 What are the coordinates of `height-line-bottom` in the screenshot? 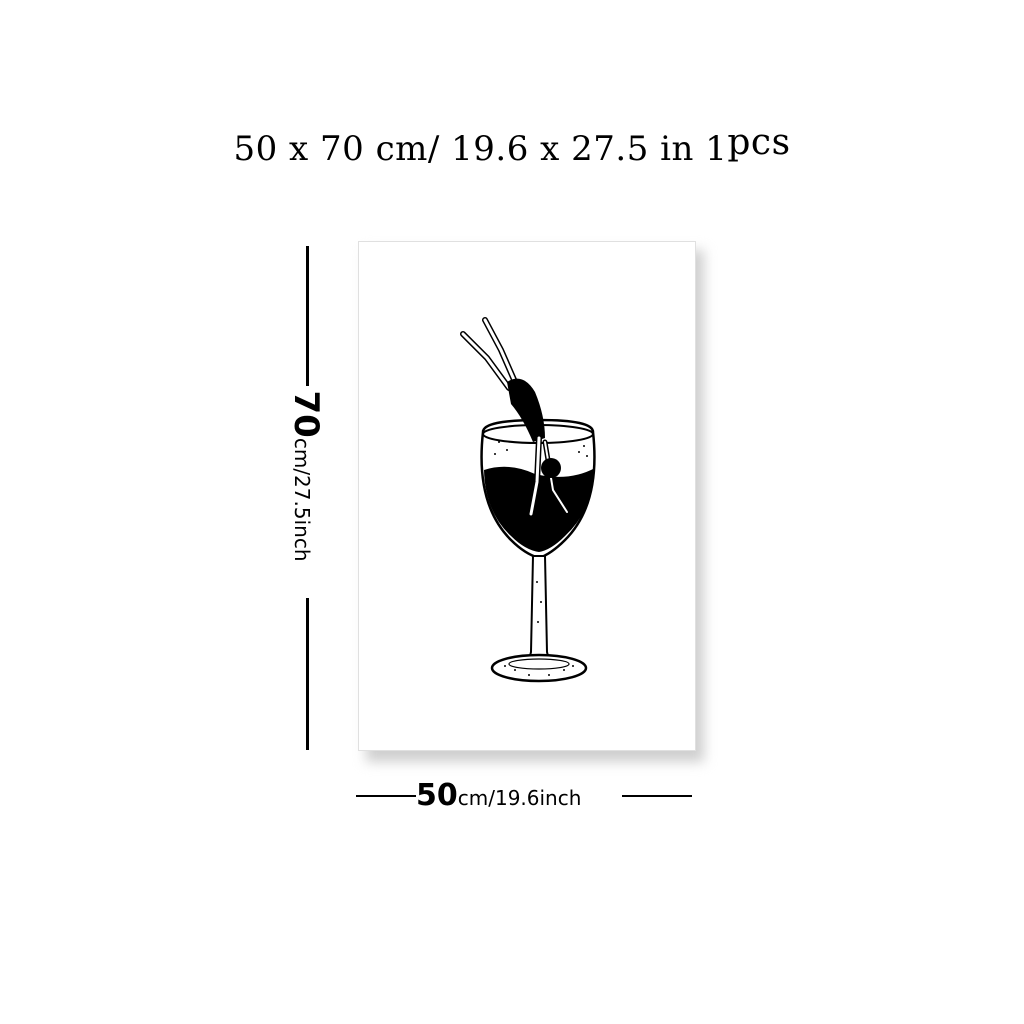 It's located at (307, 674).